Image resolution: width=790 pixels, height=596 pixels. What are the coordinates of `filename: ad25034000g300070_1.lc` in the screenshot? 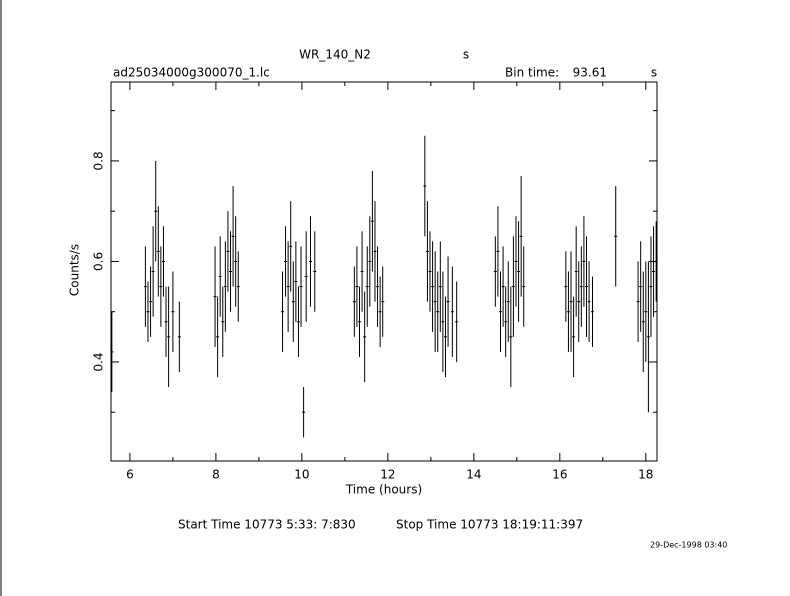 It's located at (191, 73).